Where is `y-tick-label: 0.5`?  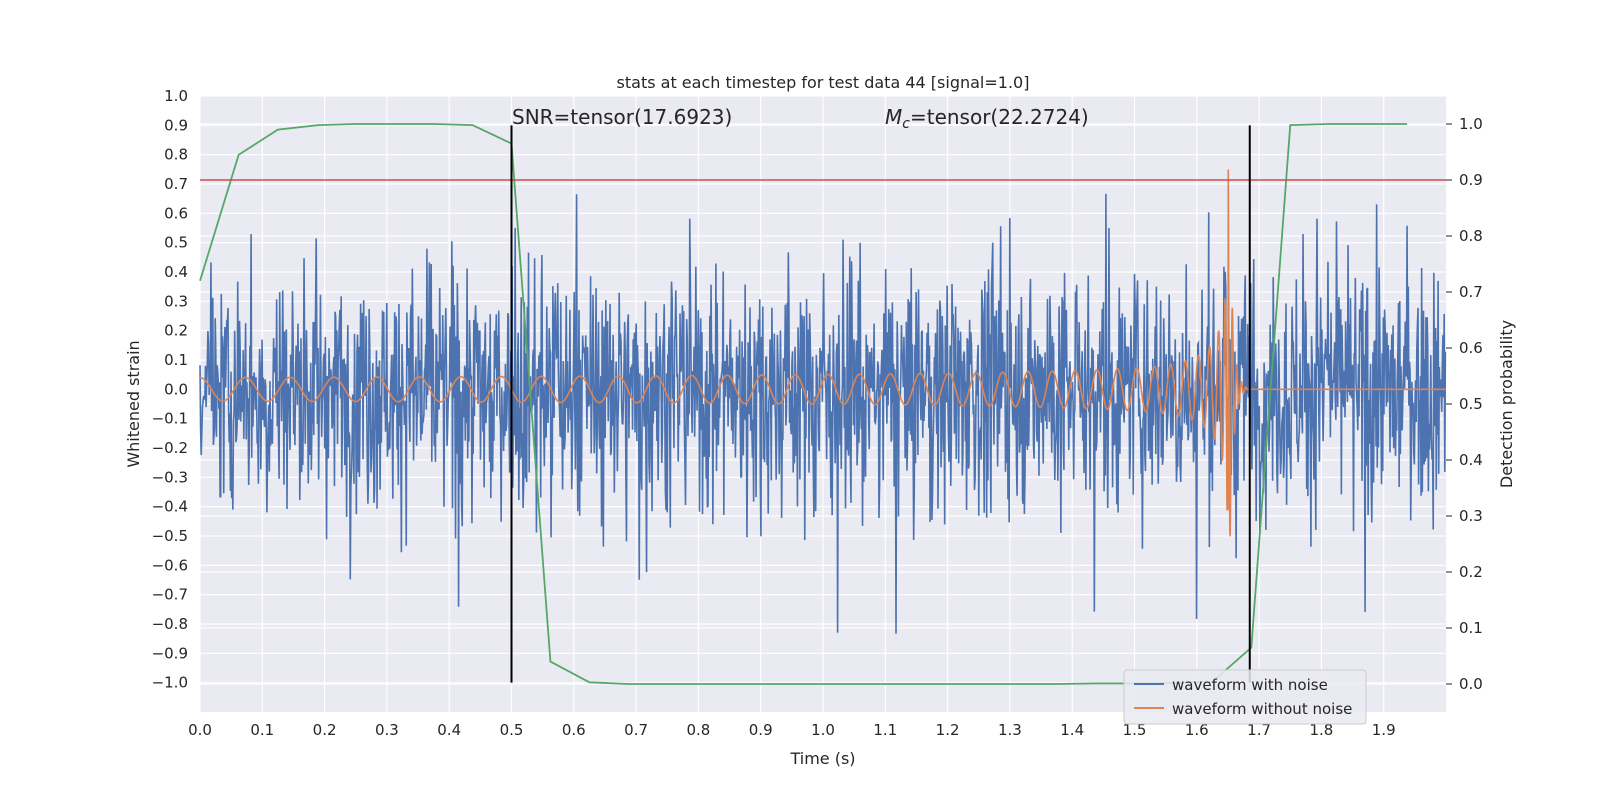
y-tick-label: 0.5 is located at coordinates (176, 243).